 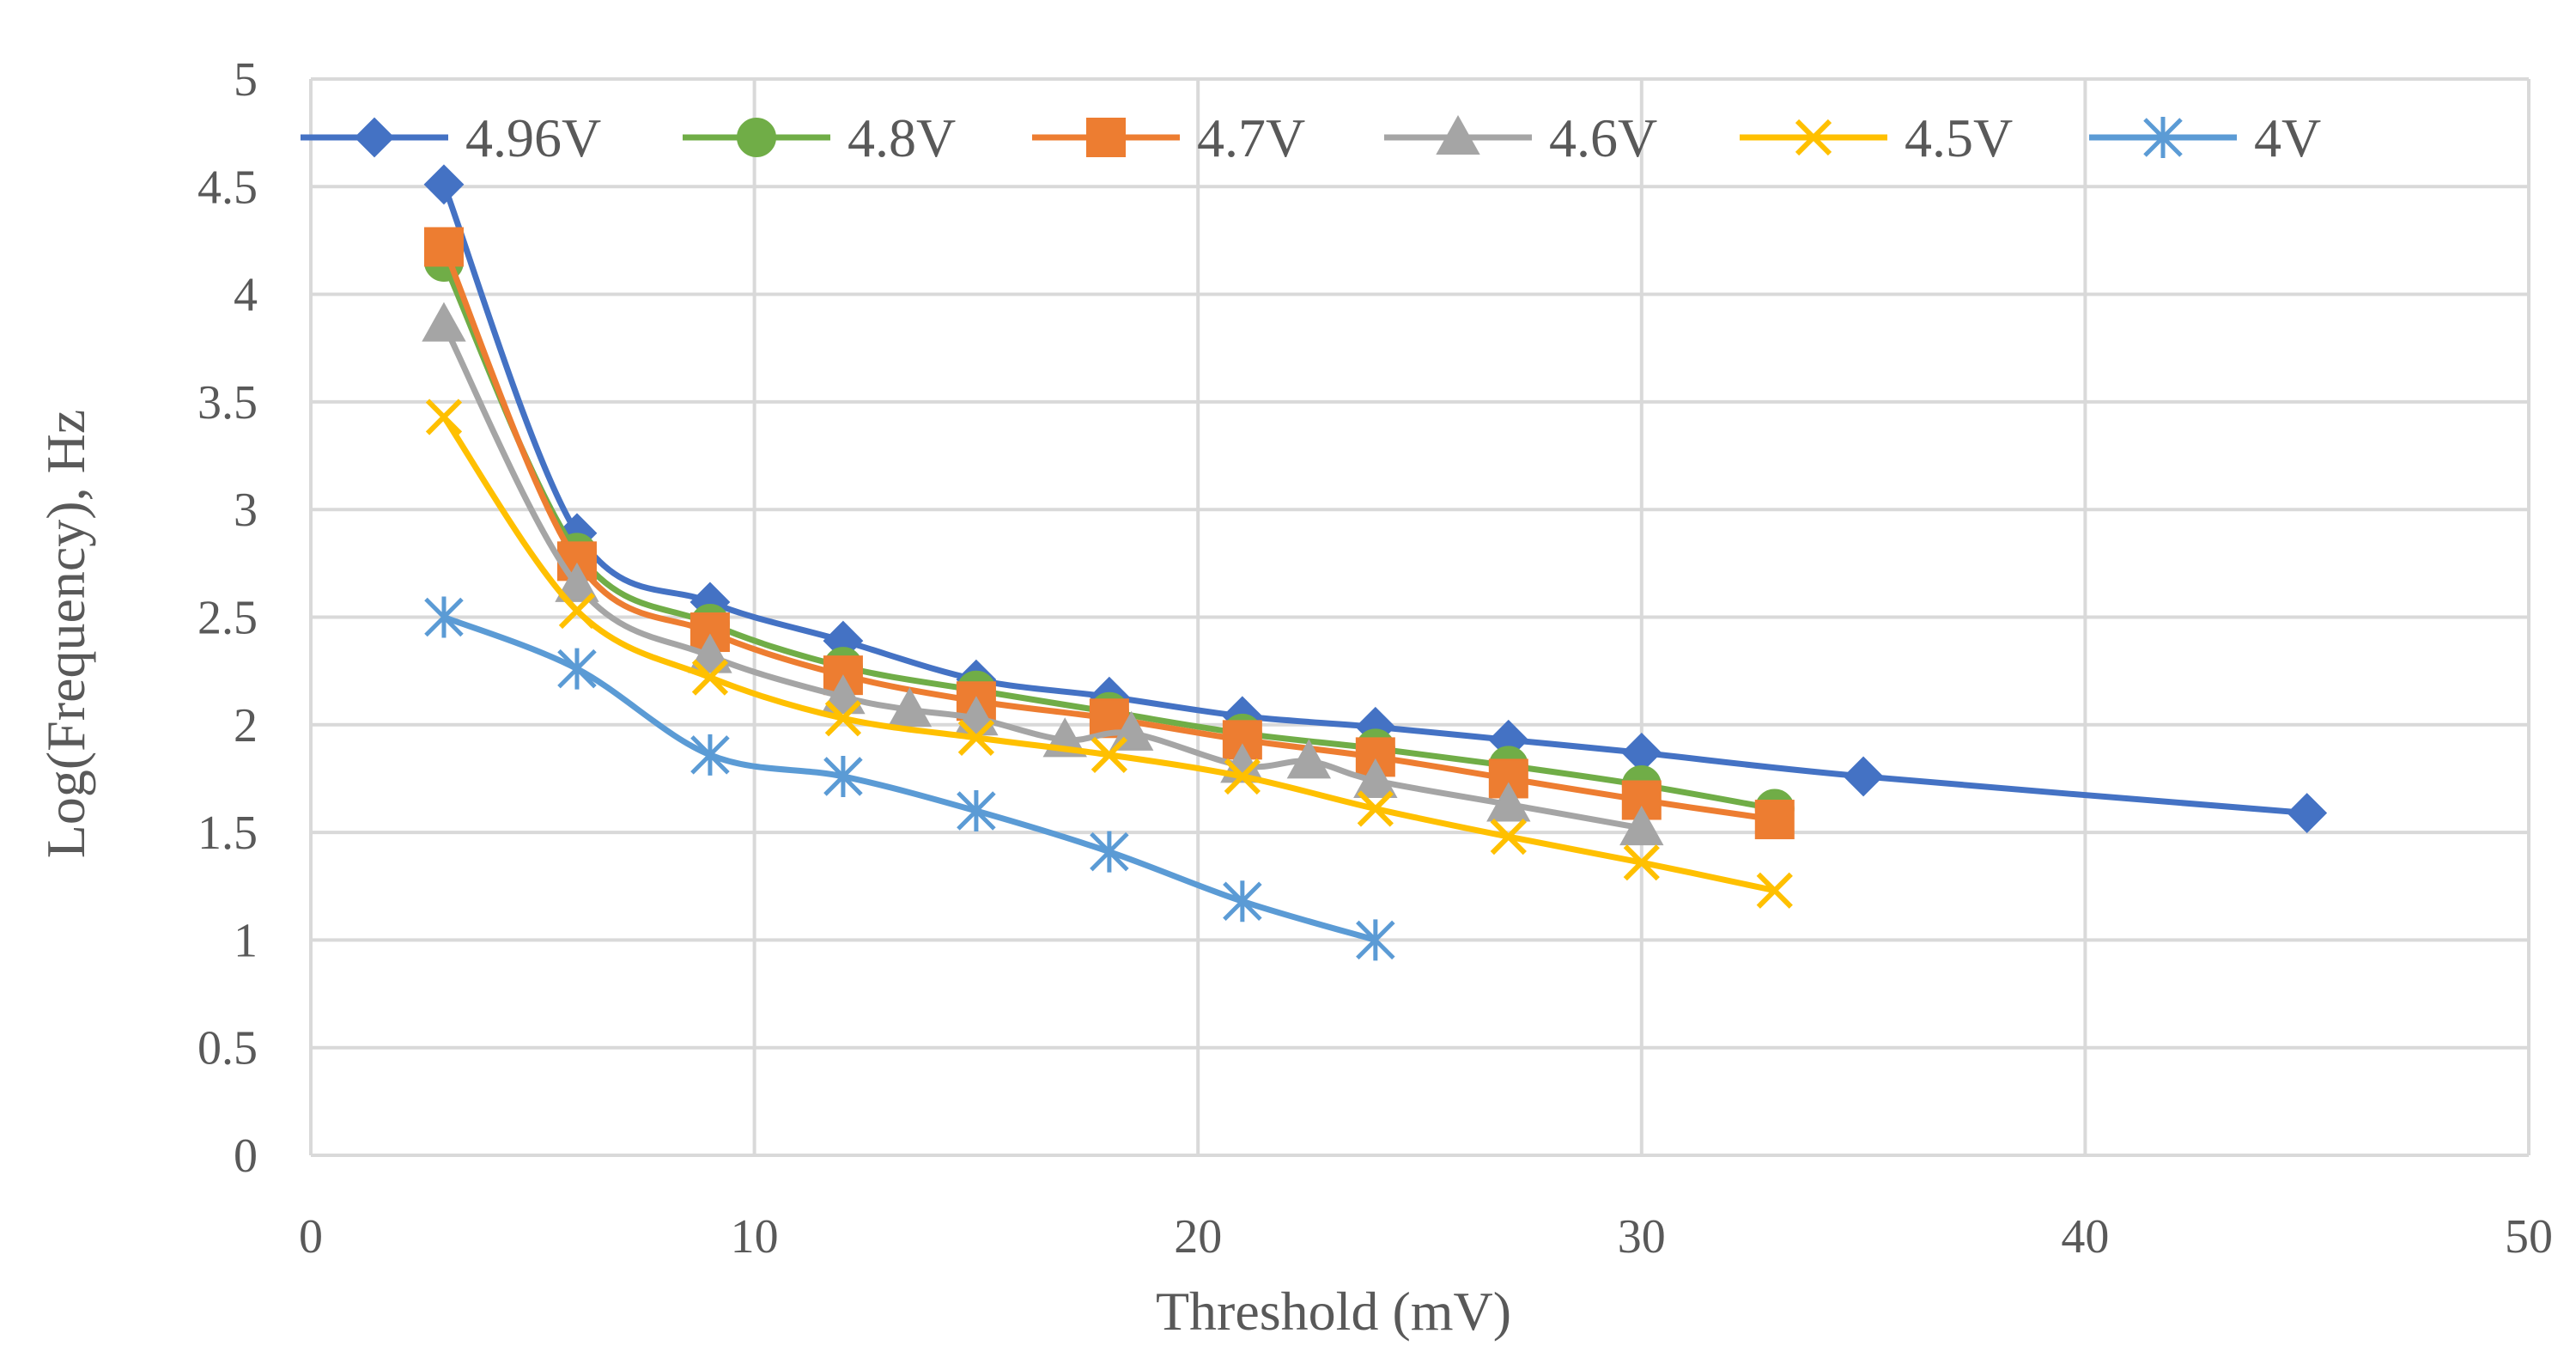 What do you see at coordinates (2085, 1237) in the screenshot?
I see `x-tick-label: 40` at bounding box center [2085, 1237].